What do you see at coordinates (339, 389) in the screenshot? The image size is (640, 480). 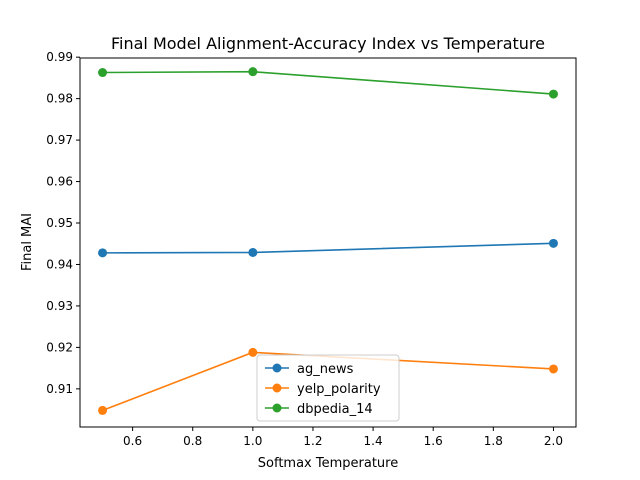 I see `legend-label-yelp_polarity: yelp_polarity` at bounding box center [339, 389].